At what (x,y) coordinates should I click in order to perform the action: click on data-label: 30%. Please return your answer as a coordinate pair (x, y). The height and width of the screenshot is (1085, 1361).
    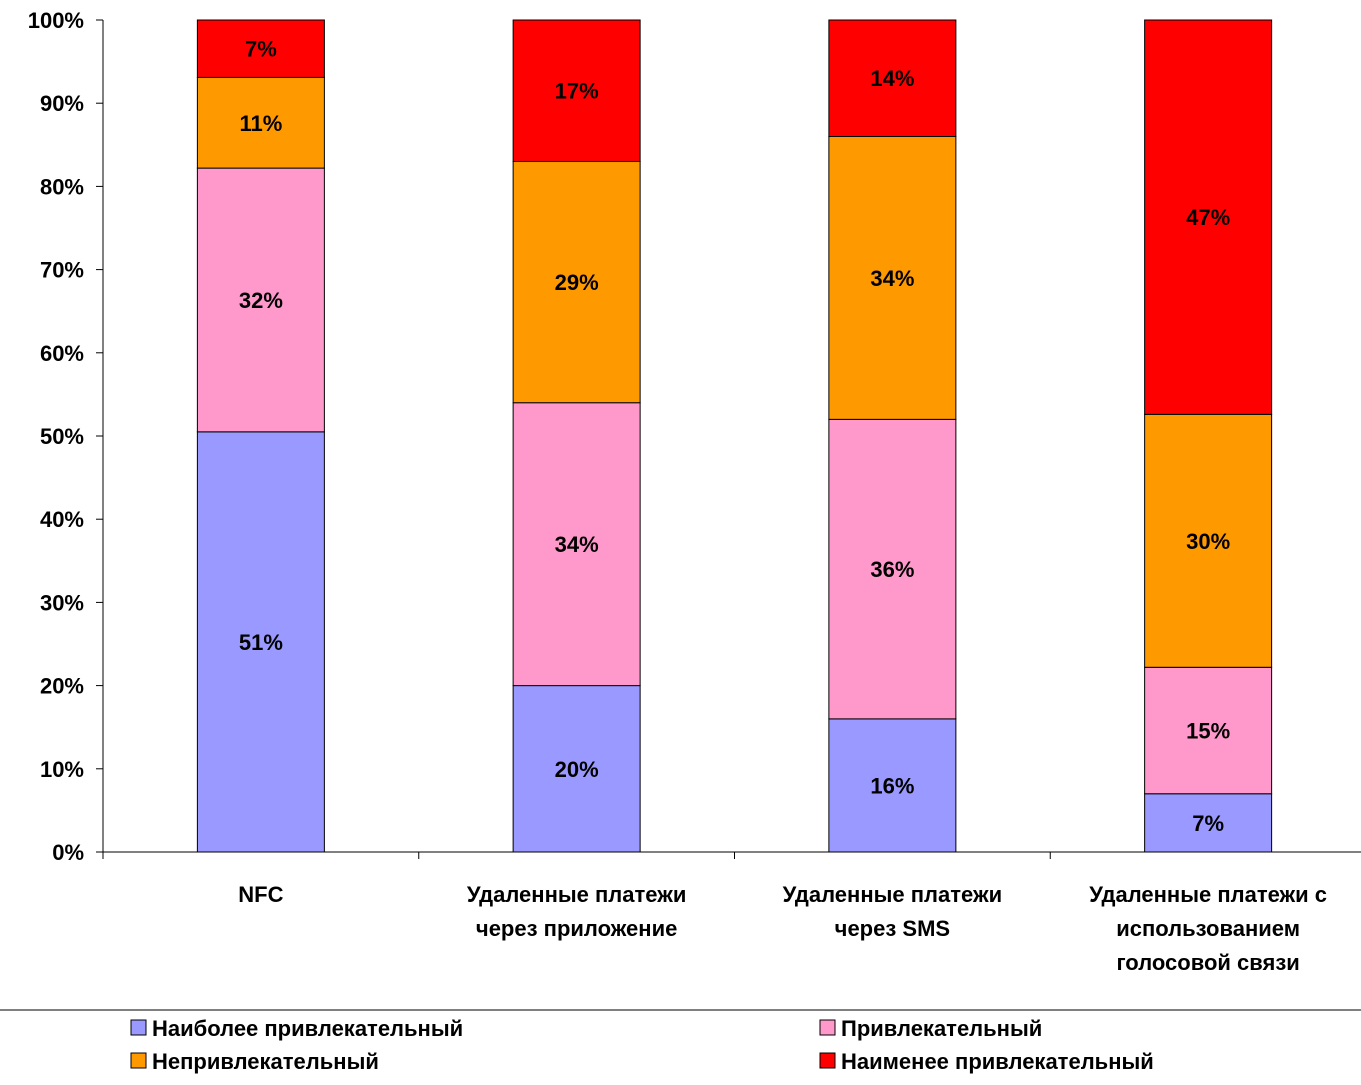
    Looking at the image, I should click on (1208, 541).